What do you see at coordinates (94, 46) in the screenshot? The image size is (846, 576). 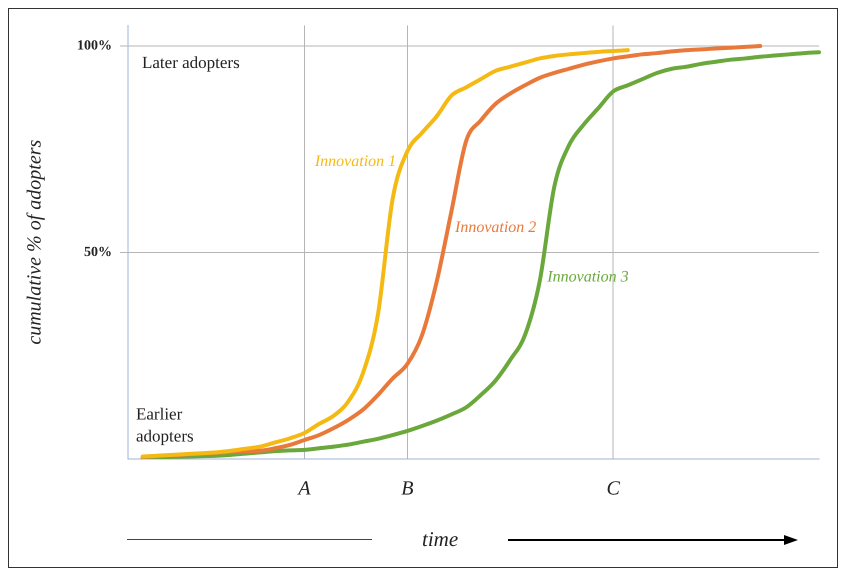 I see `y-tick-label: 100%` at bounding box center [94, 46].